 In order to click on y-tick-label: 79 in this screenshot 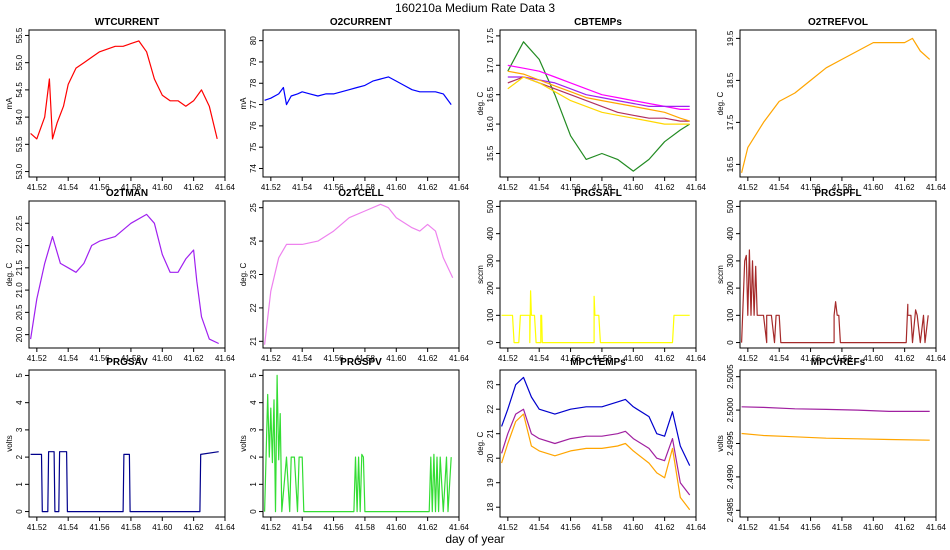, I will do `click(253, 61)`.